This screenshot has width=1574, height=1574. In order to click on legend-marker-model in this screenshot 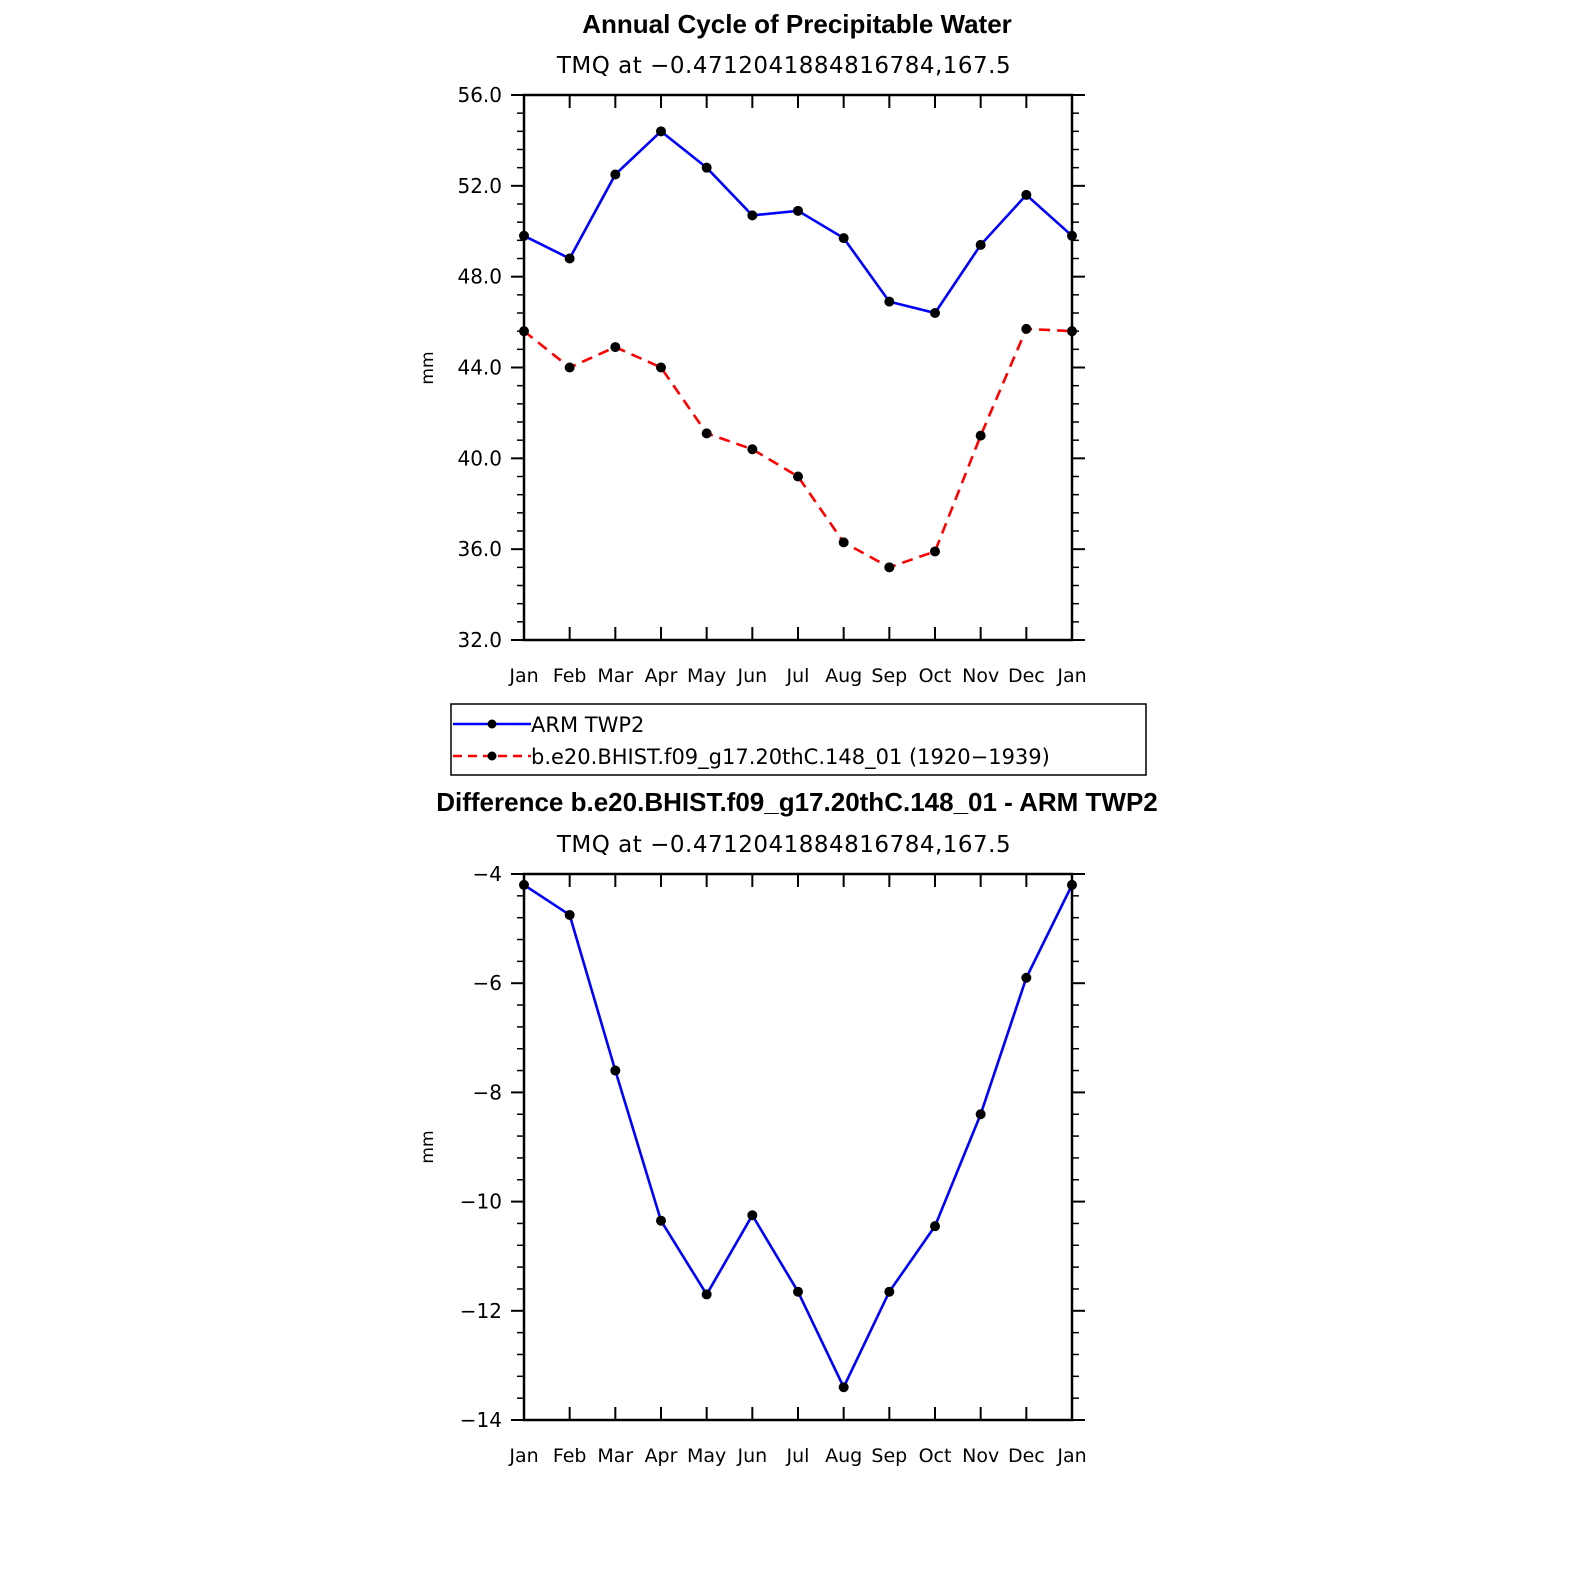, I will do `click(492, 756)`.